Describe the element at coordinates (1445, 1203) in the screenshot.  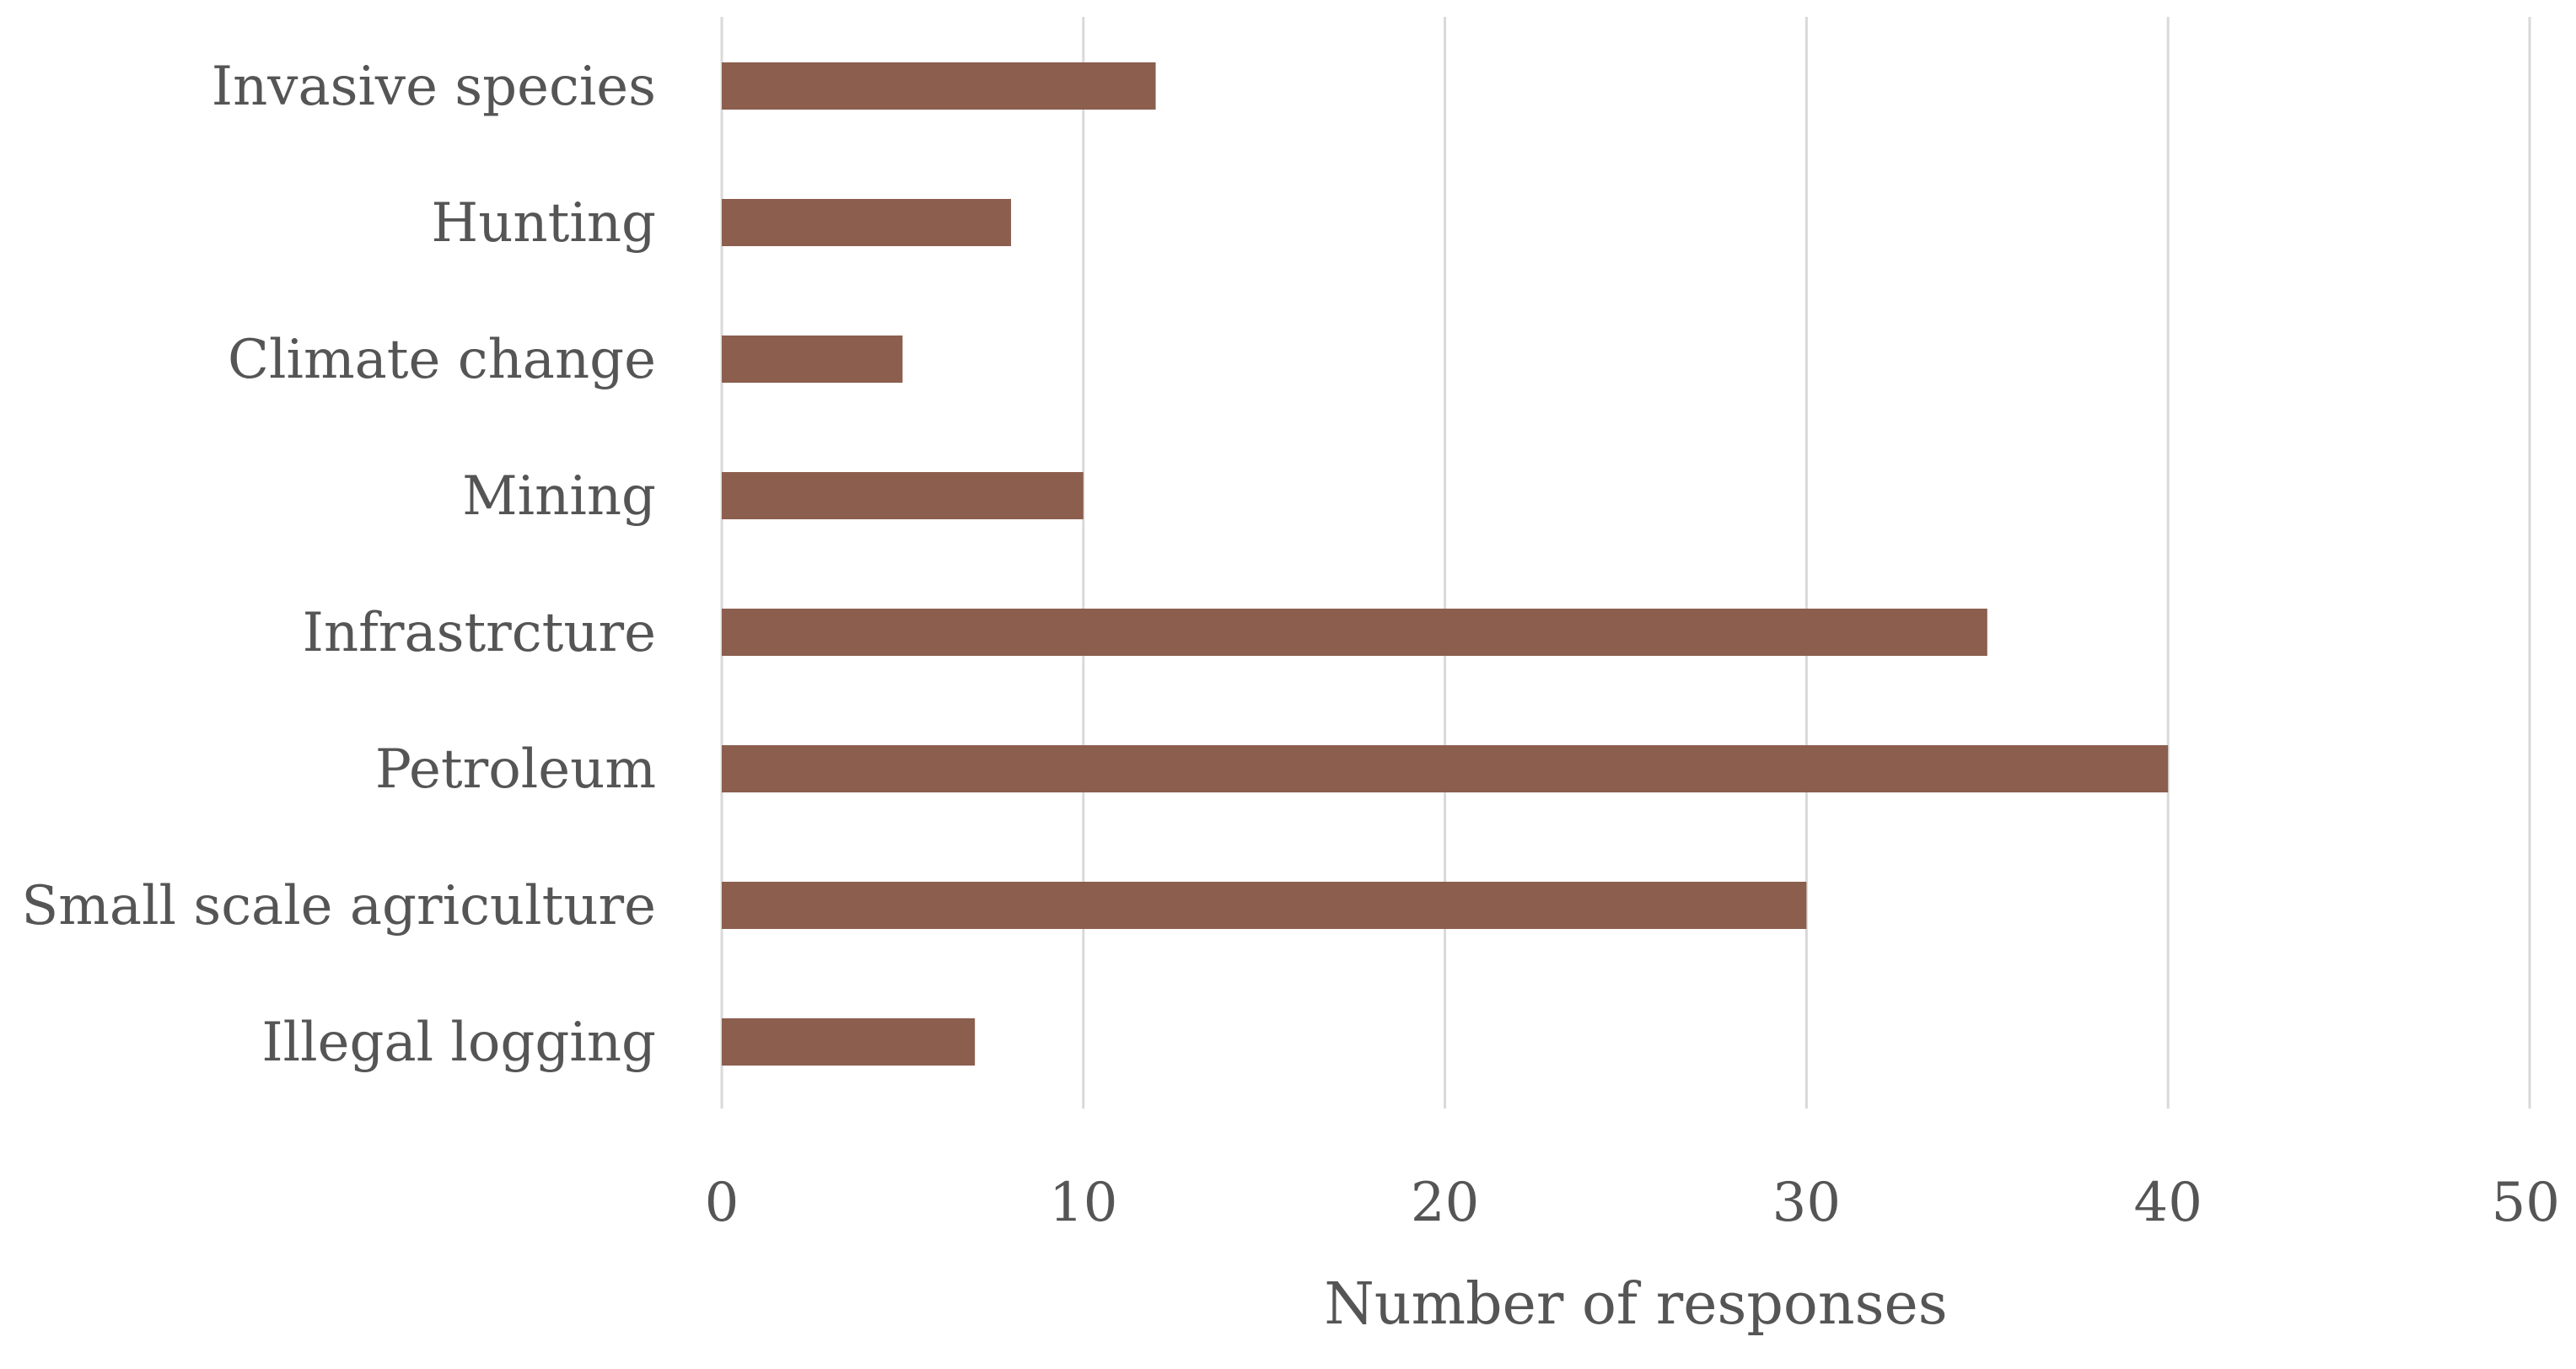
I see `x-tick-label: 20` at that location.